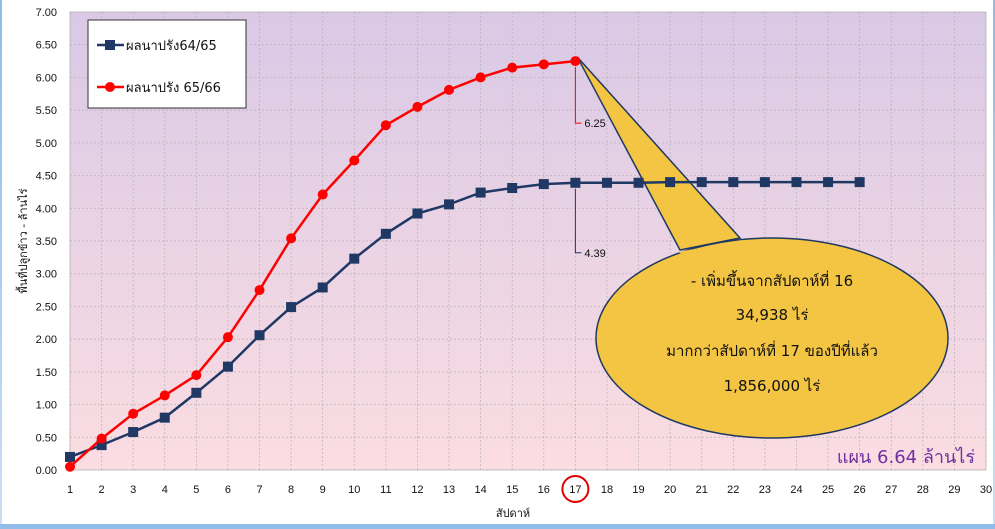 The image size is (995, 529). What do you see at coordinates (323, 490) in the screenshot?
I see `x-tick-label: 9` at bounding box center [323, 490].